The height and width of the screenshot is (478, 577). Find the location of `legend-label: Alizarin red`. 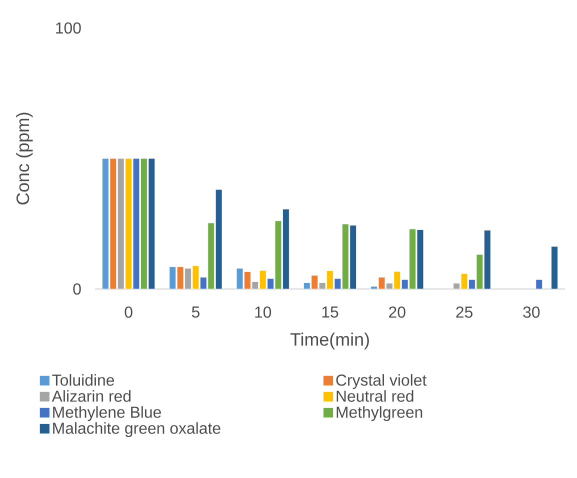

legend-label: Alizarin red is located at coordinates (91, 396).